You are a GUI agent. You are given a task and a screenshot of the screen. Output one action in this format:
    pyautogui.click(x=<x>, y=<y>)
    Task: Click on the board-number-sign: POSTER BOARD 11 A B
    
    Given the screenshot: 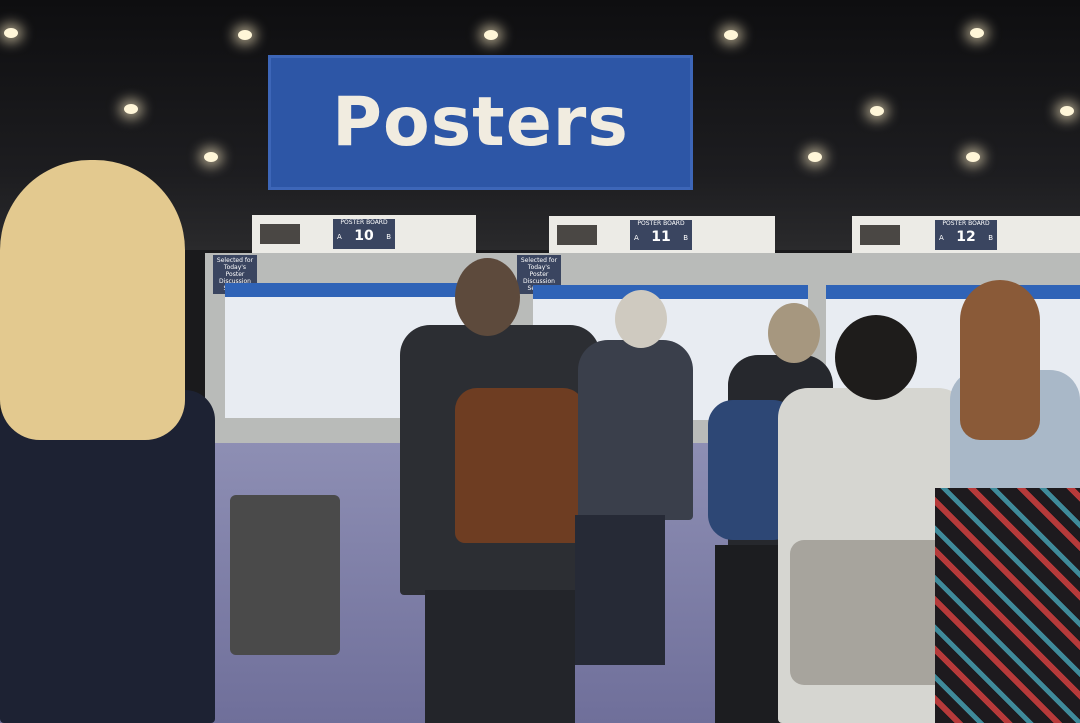 What is the action you would take?
    pyautogui.click(x=661, y=235)
    